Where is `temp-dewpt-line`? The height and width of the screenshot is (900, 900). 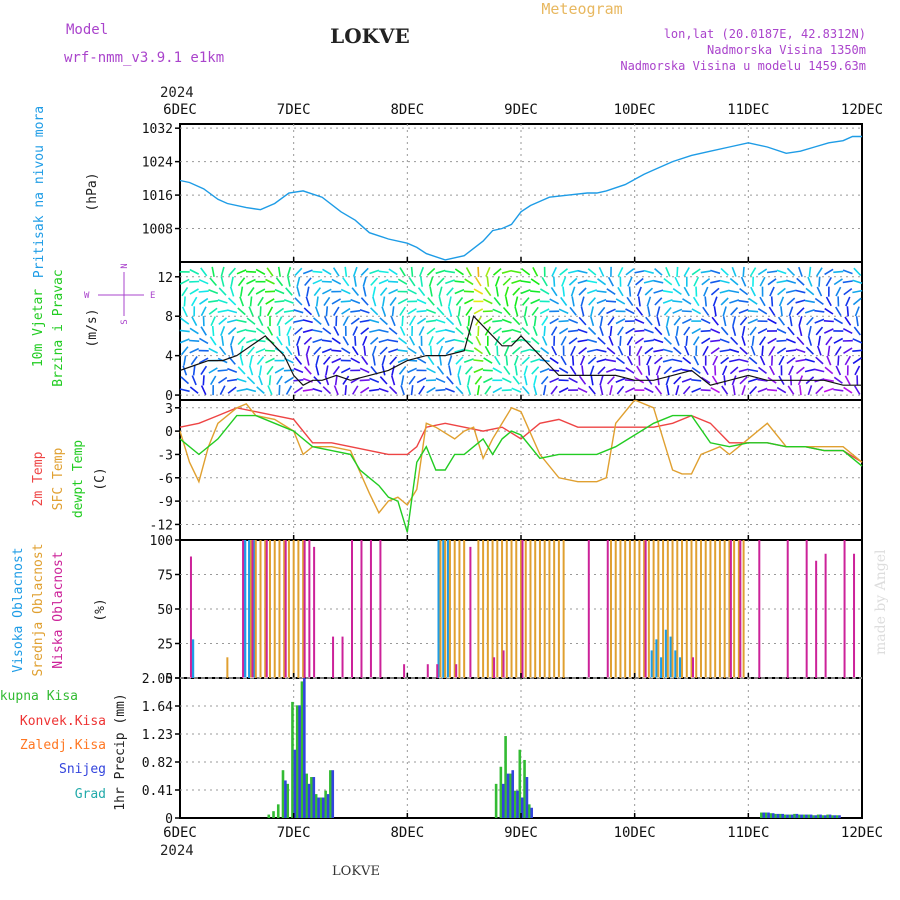 temp-dewpt-line is located at coordinates (521, 473).